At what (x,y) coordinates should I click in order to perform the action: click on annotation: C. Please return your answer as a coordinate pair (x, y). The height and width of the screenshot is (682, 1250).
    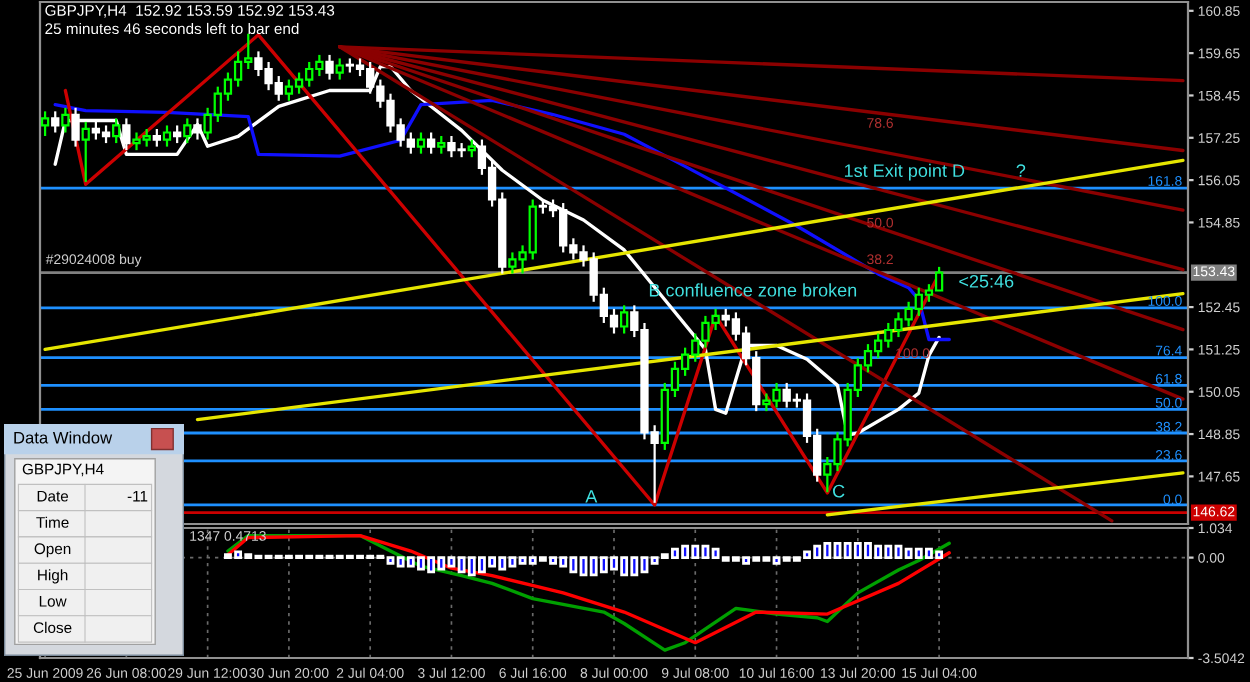
    Looking at the image, I should click on (839, 491).